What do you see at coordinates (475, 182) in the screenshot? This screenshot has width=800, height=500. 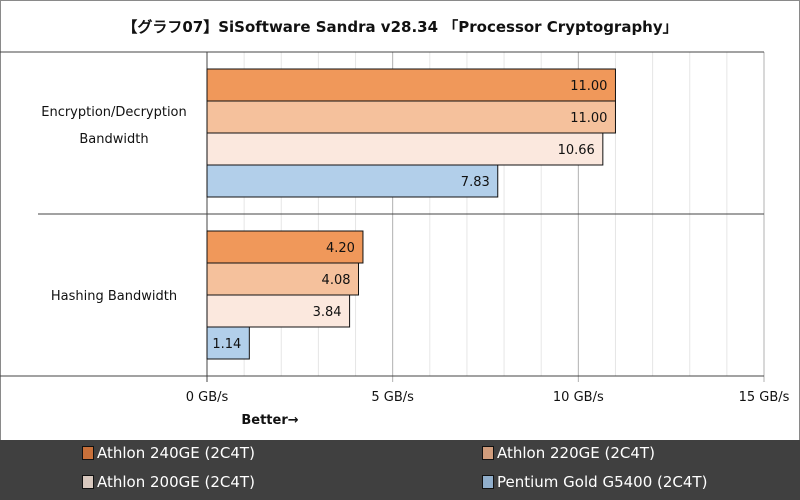 I see `data-label: 7.83` at bounding box center [475, 182].